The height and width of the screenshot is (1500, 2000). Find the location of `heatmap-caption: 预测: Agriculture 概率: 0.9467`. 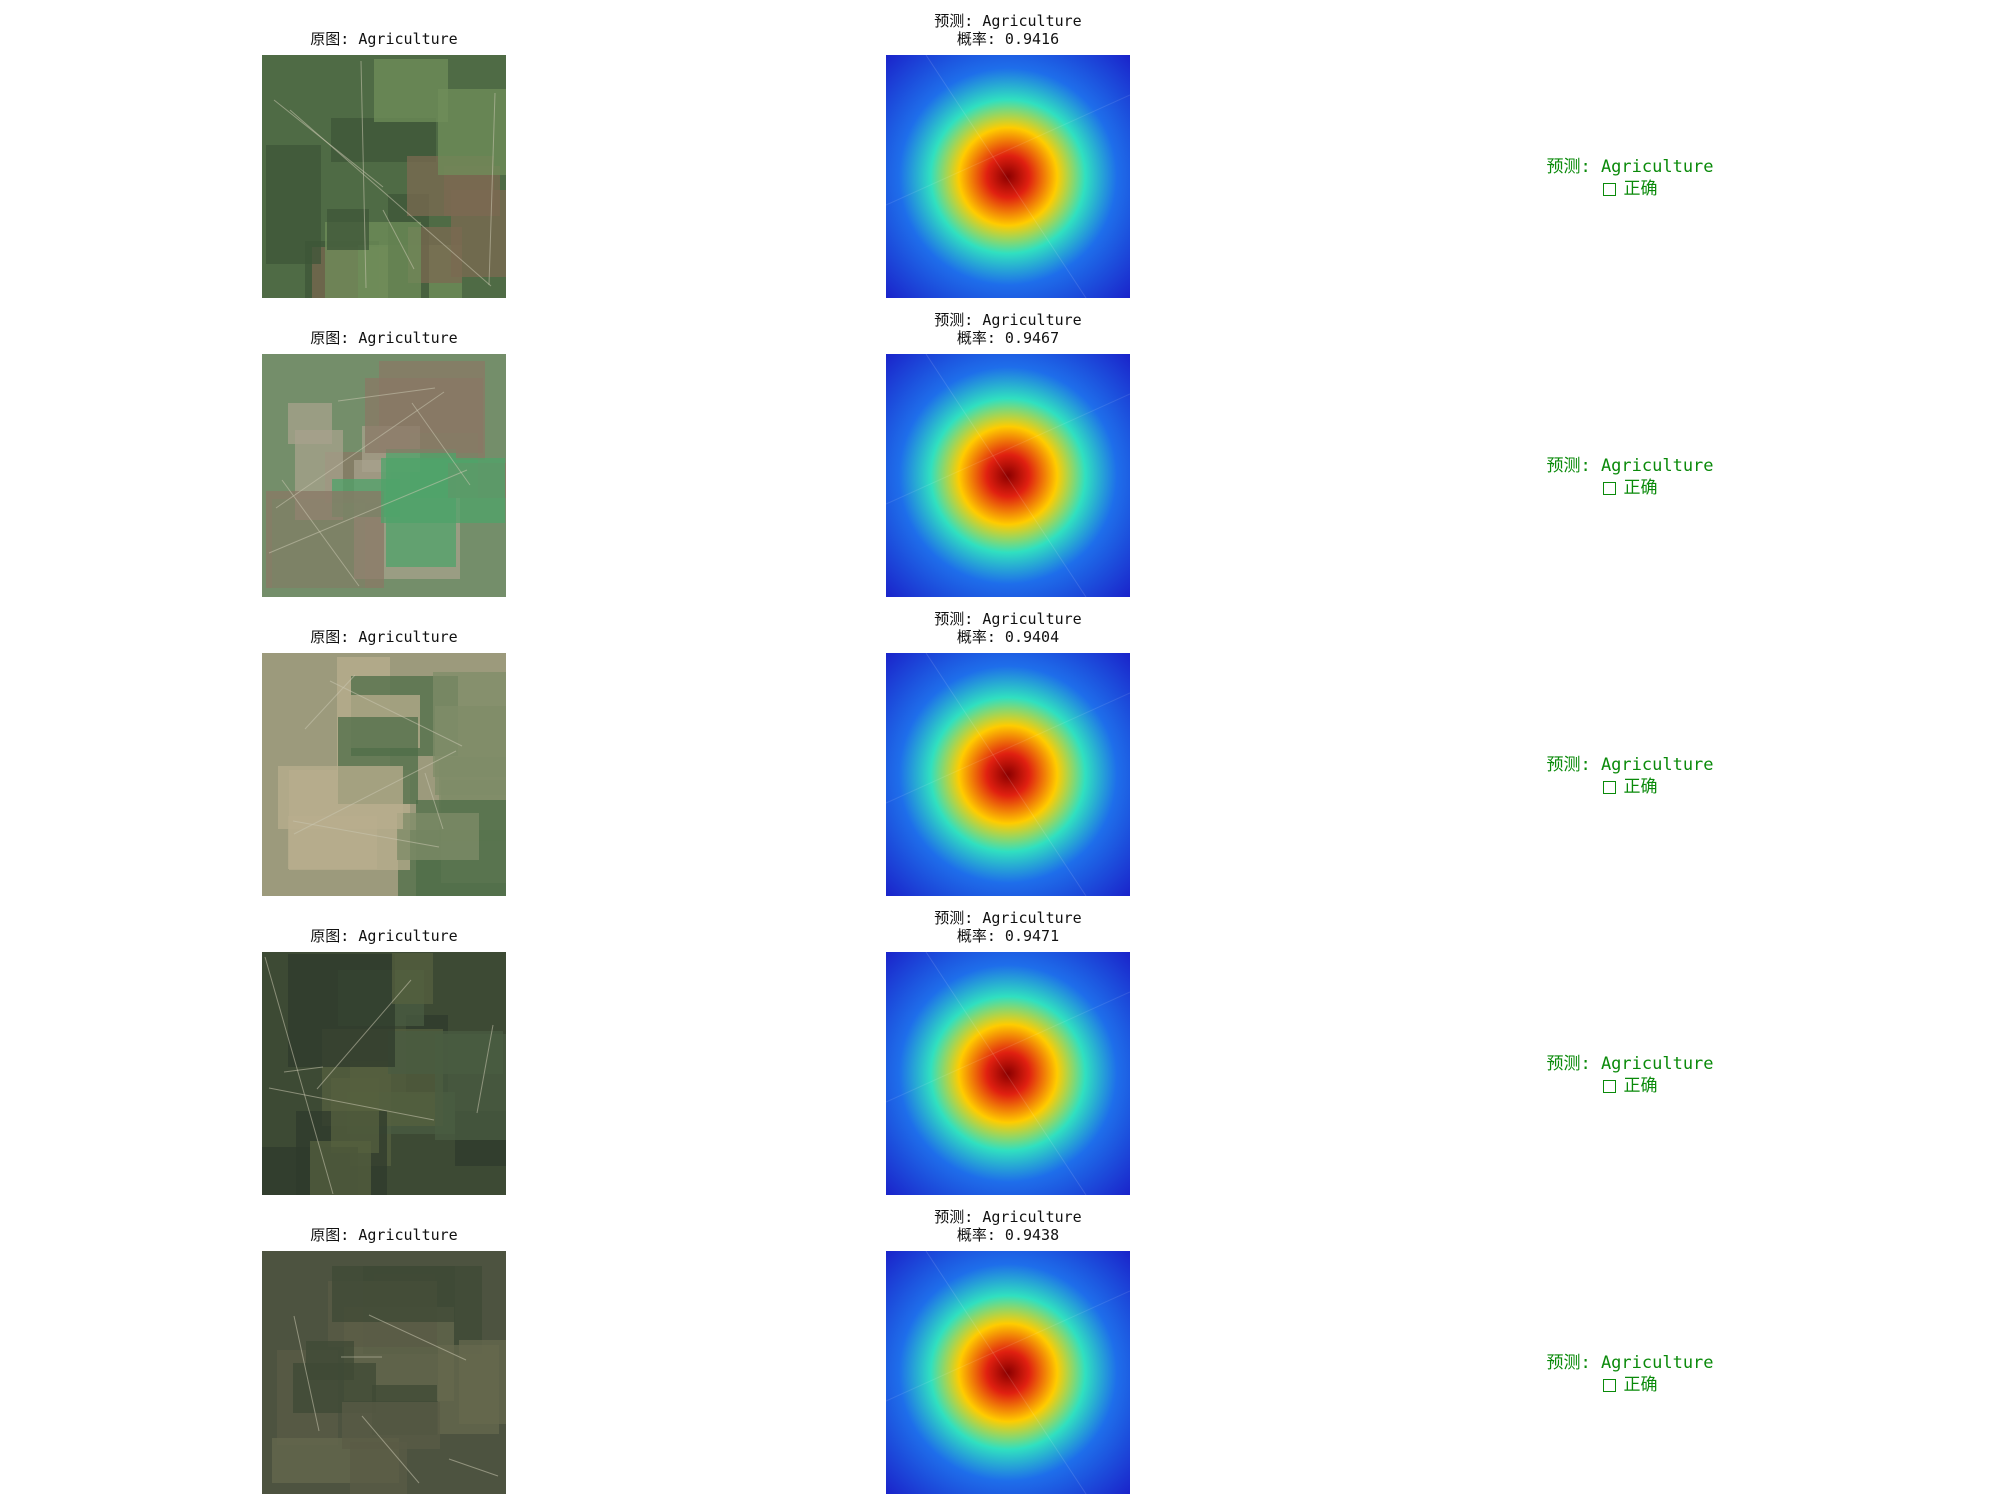

heatmap-caption: 预测: Agriculture 概率: 0.9467 is located at coordinates (1008, 329).